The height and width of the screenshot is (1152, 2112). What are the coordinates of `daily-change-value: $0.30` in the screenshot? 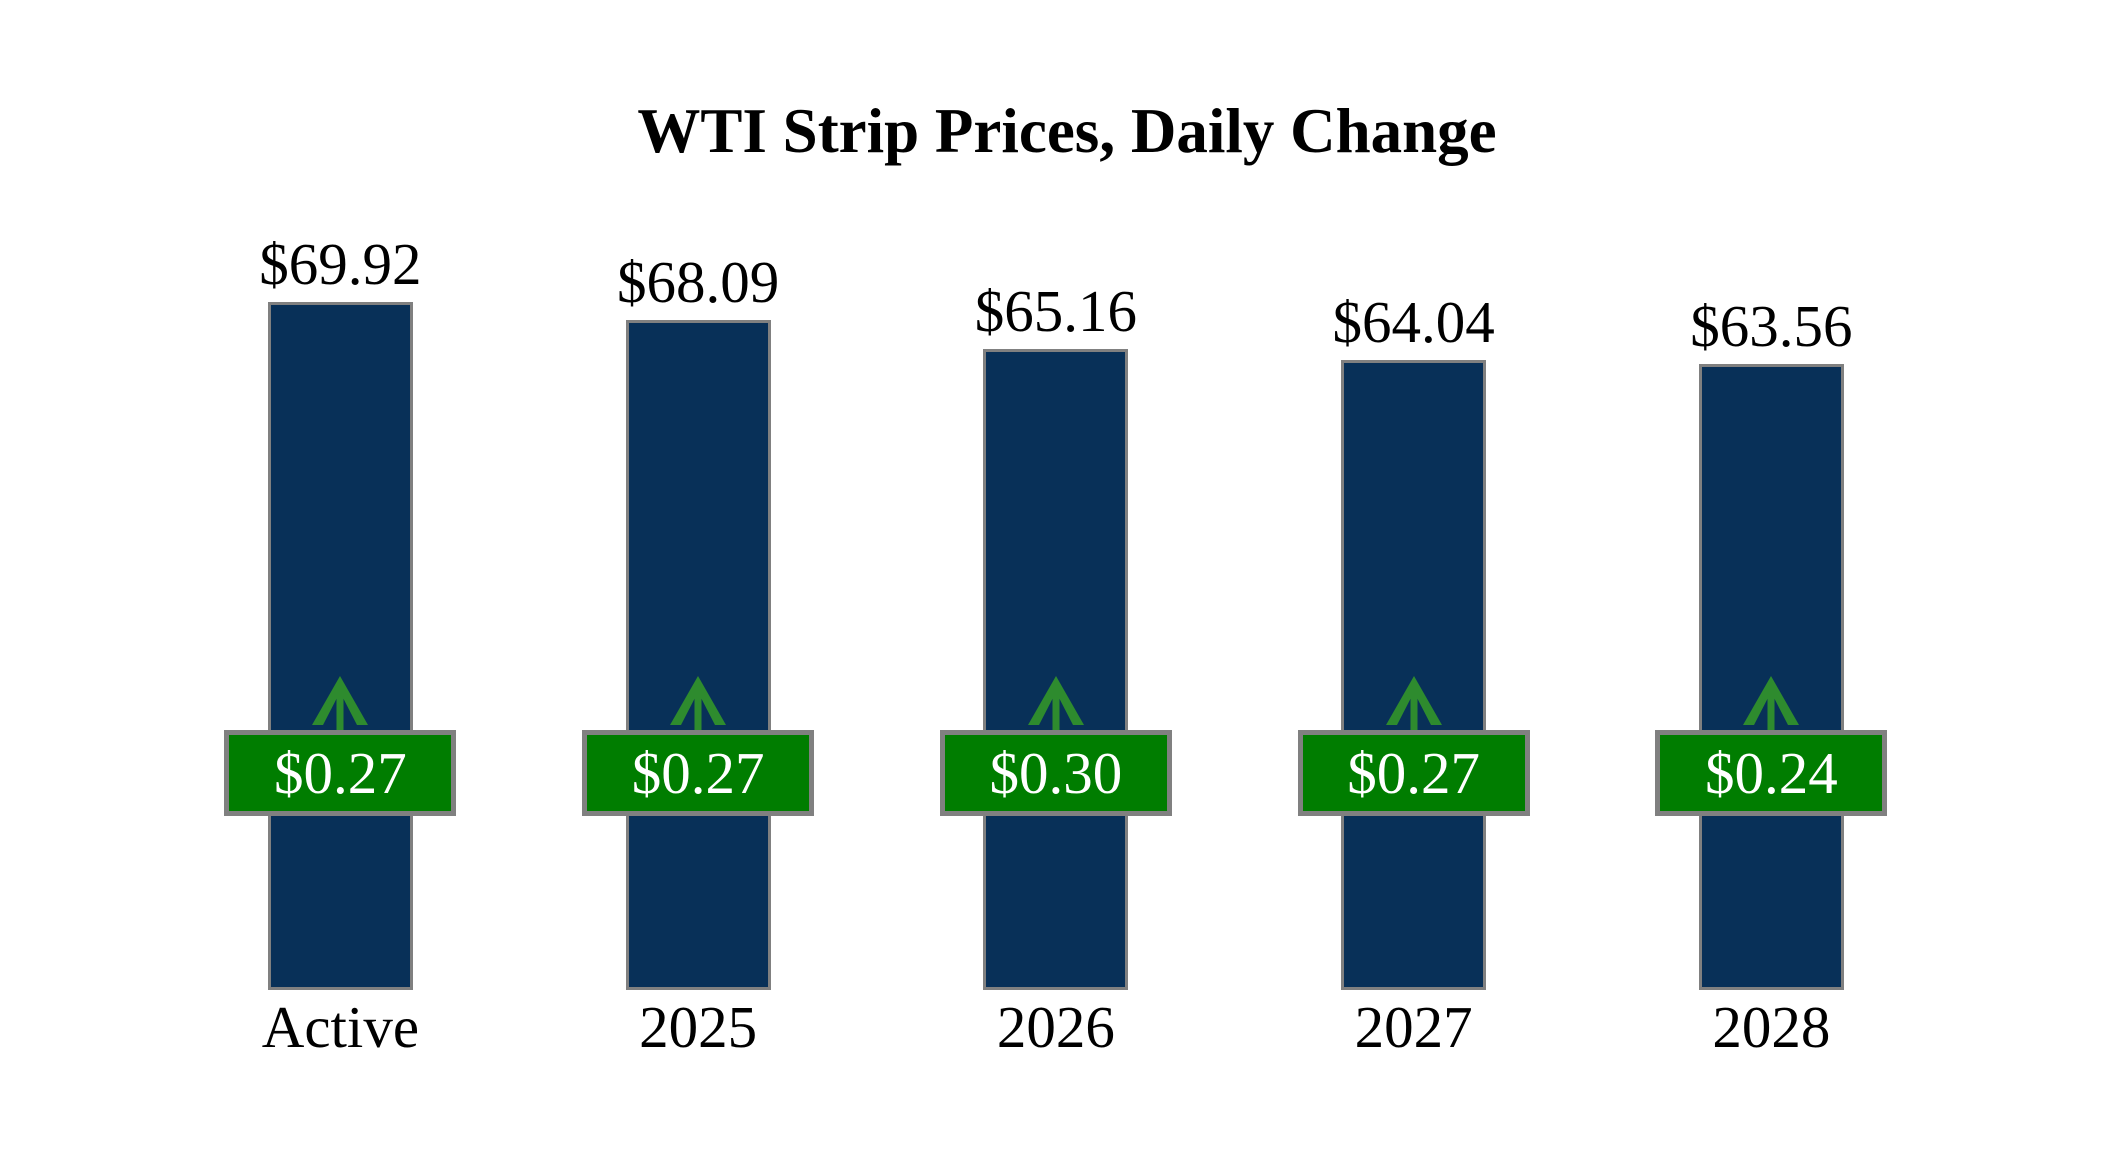 It's located at (1056, 772).